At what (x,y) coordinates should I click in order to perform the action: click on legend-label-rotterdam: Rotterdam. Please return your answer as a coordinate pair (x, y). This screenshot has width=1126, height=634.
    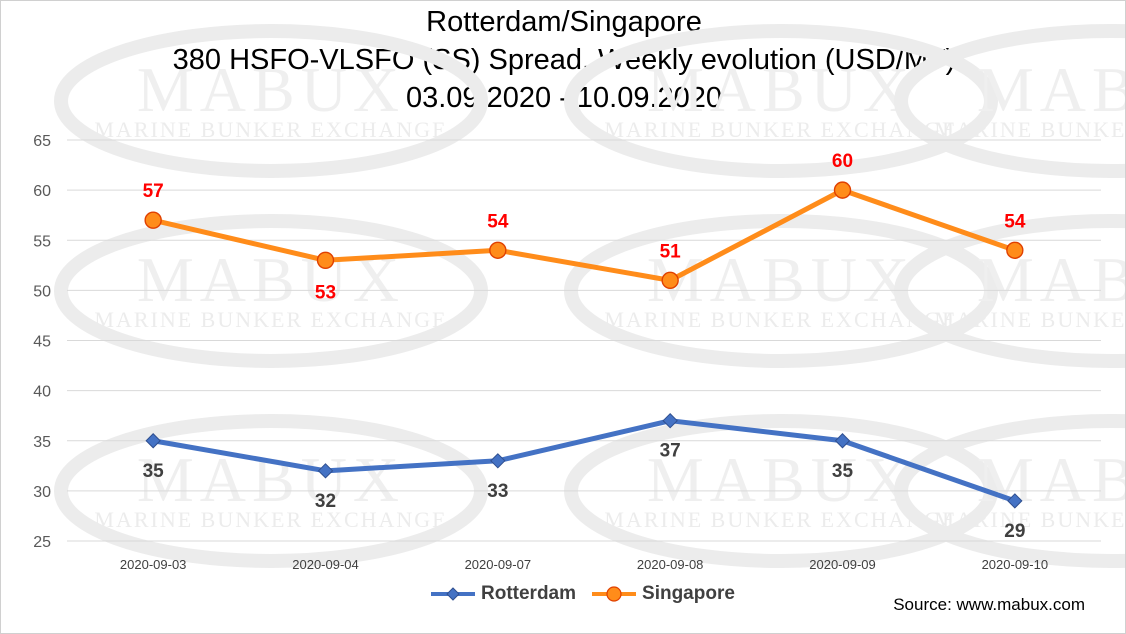
    Looking at the image, I should click on (529, 593).